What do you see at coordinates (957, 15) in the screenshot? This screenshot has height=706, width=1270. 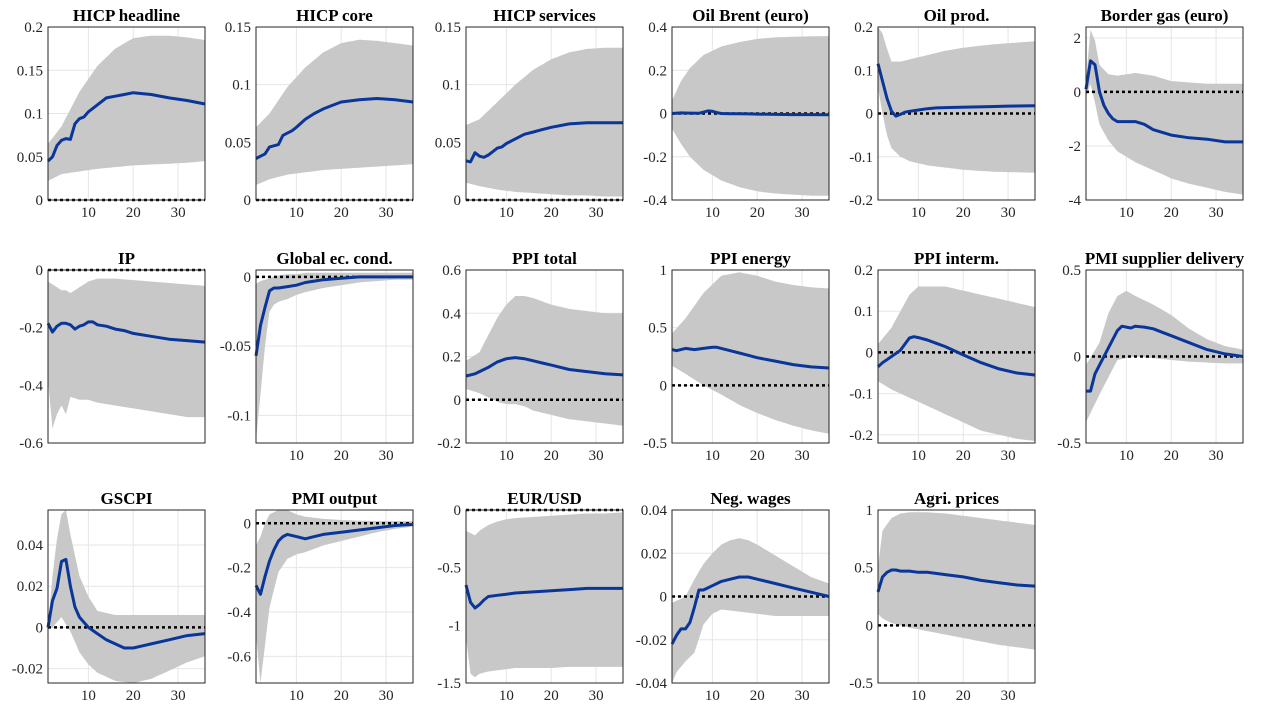 I see `panel-title: Oil prod.` at bounding box center [957, 15].